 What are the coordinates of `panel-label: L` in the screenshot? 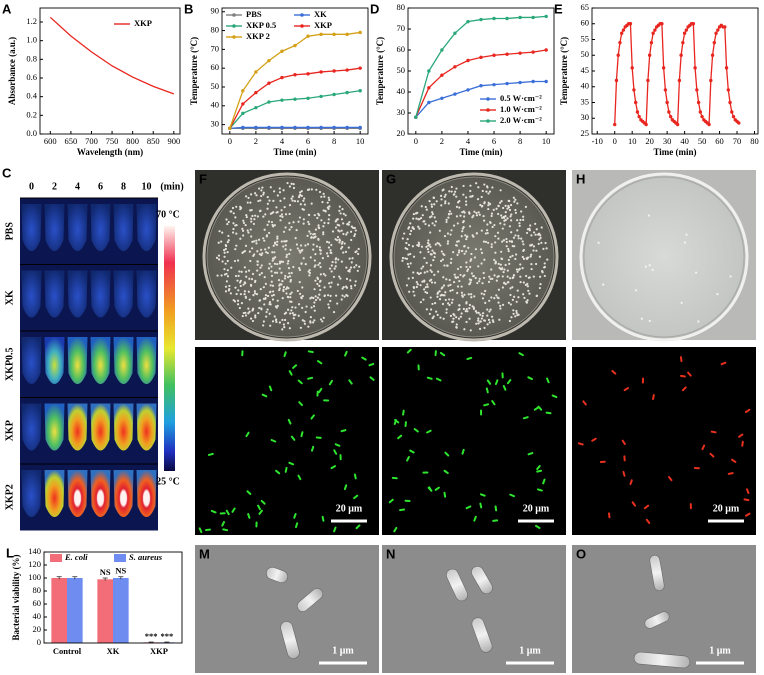 It's located at (10, 552).